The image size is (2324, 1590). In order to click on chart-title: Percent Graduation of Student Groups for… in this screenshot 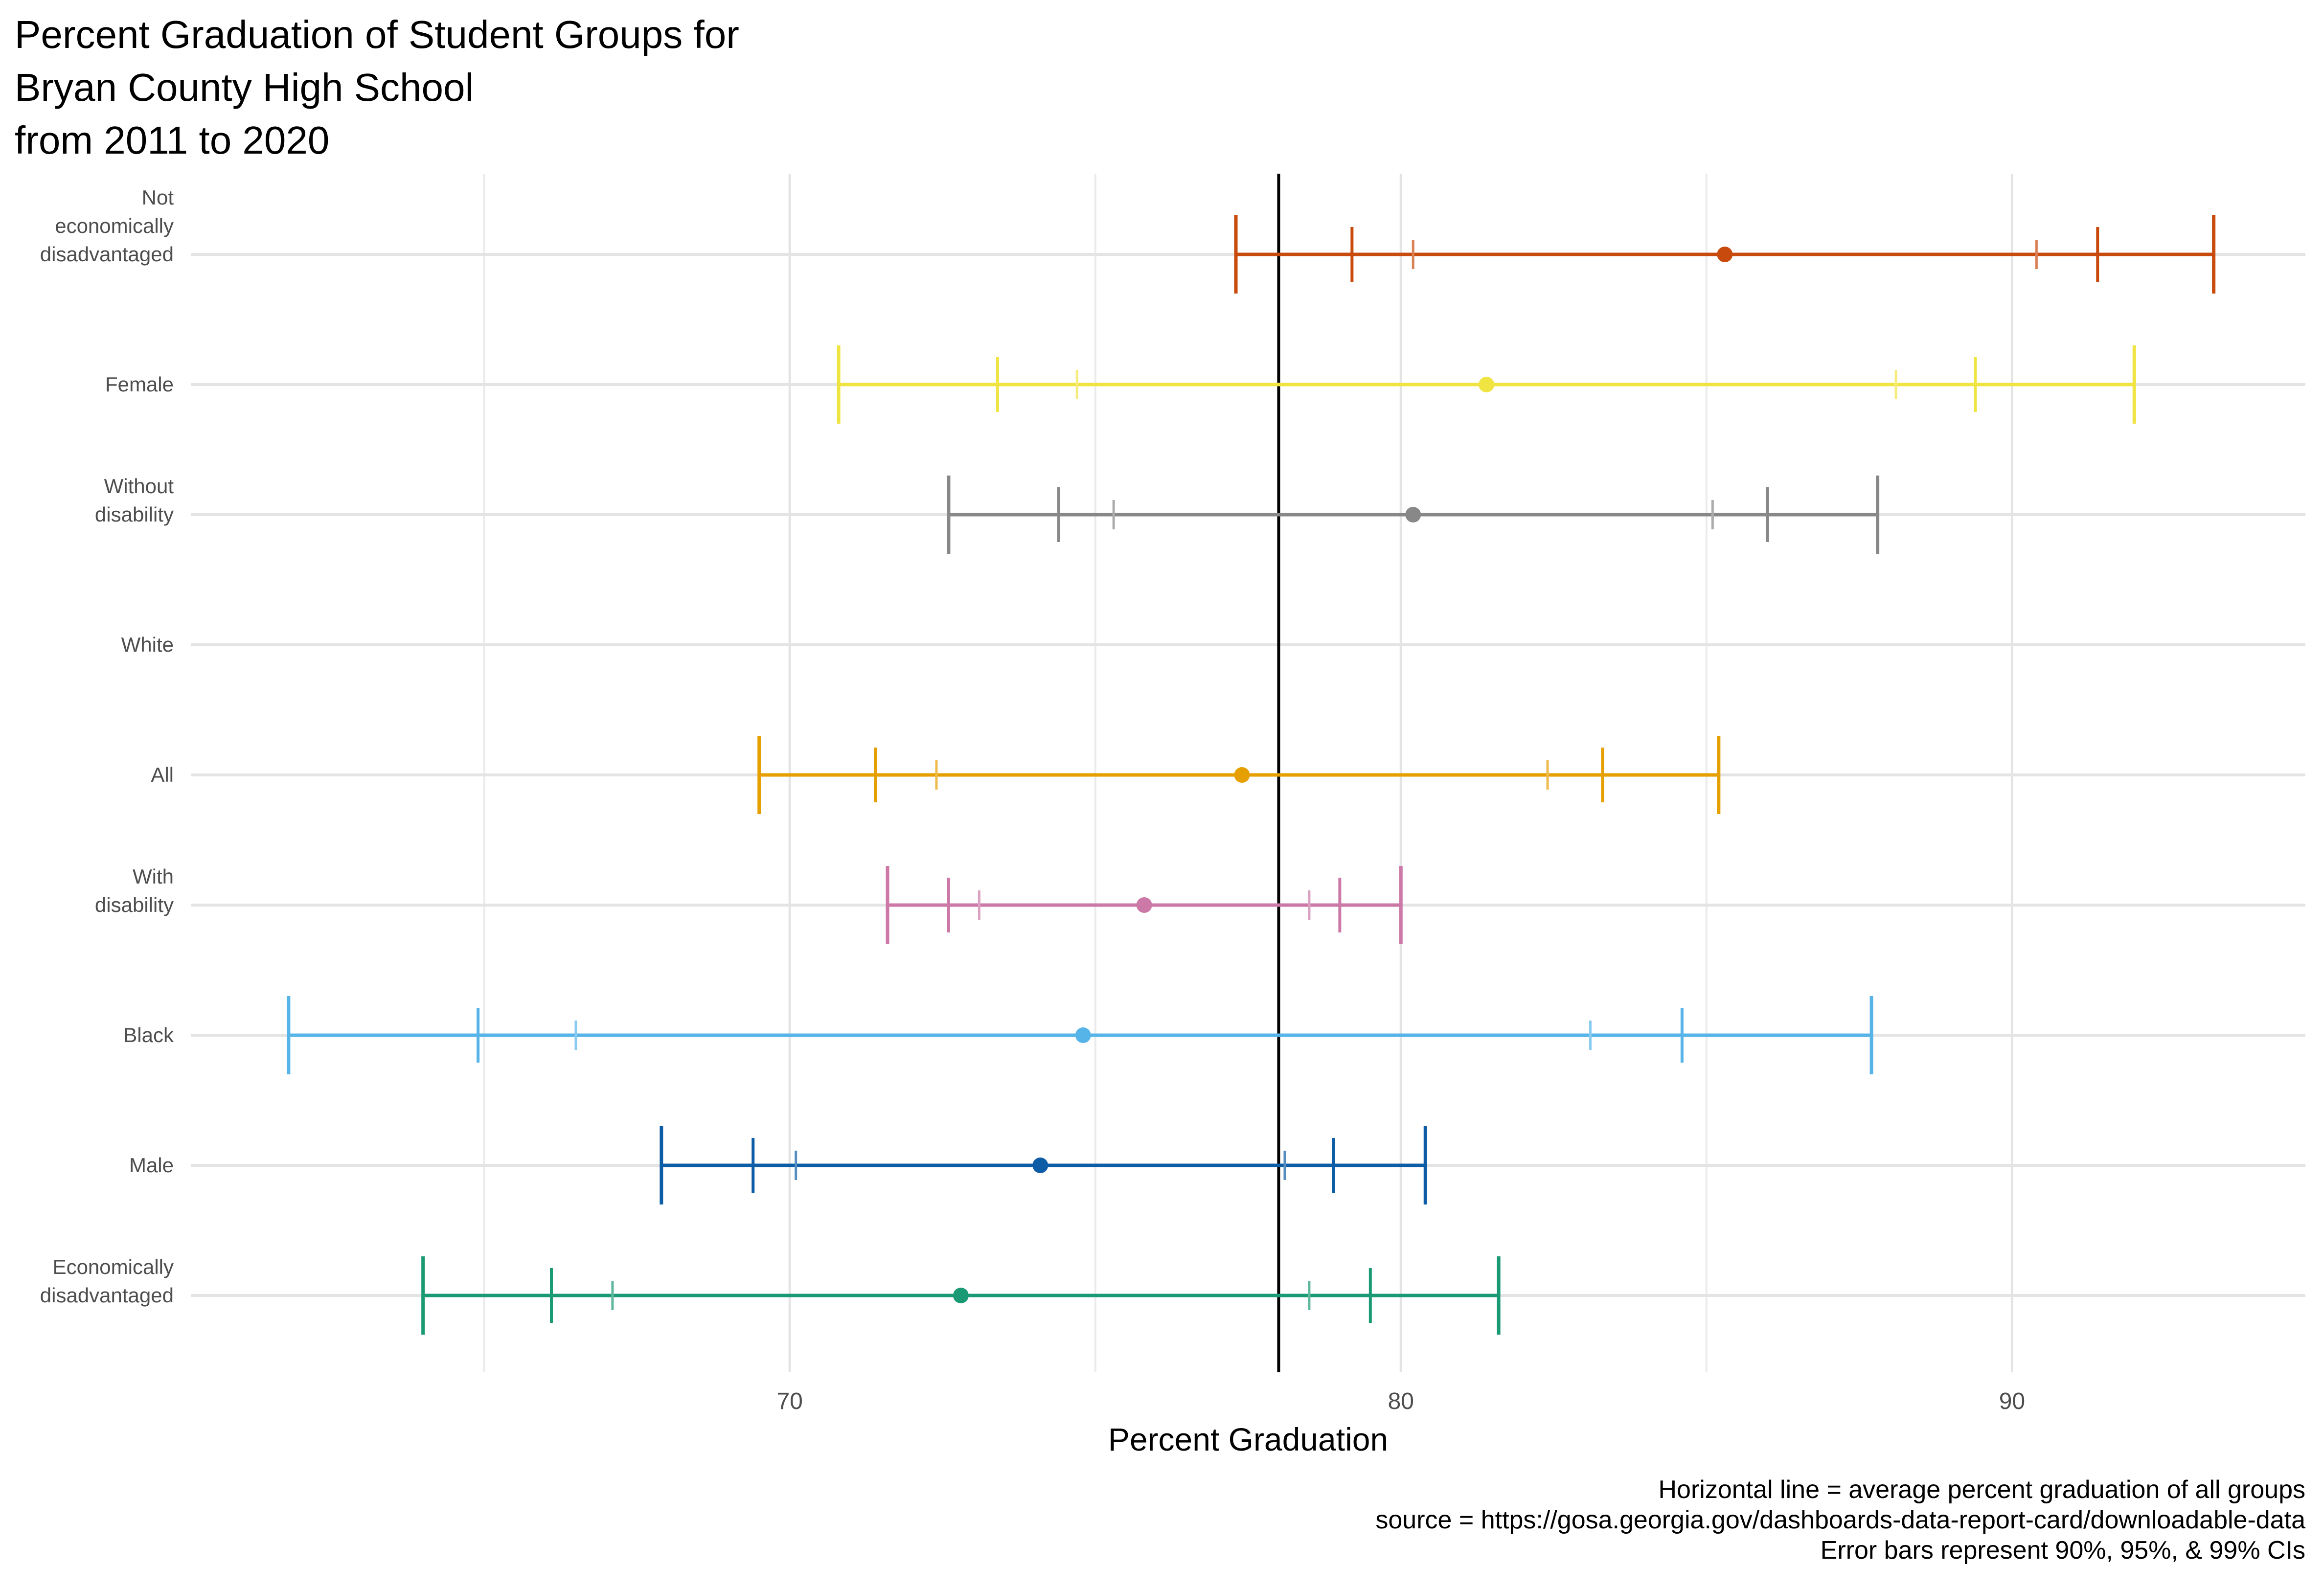, I will do `click(377, 88)`.